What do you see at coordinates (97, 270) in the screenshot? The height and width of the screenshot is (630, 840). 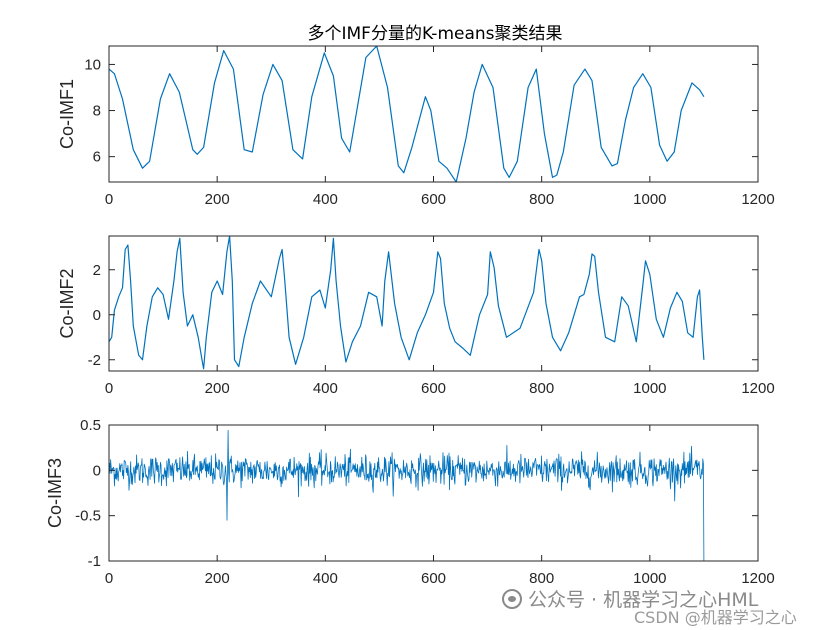 I see `y-tick-label: 2` at bounding box center [97, 270].